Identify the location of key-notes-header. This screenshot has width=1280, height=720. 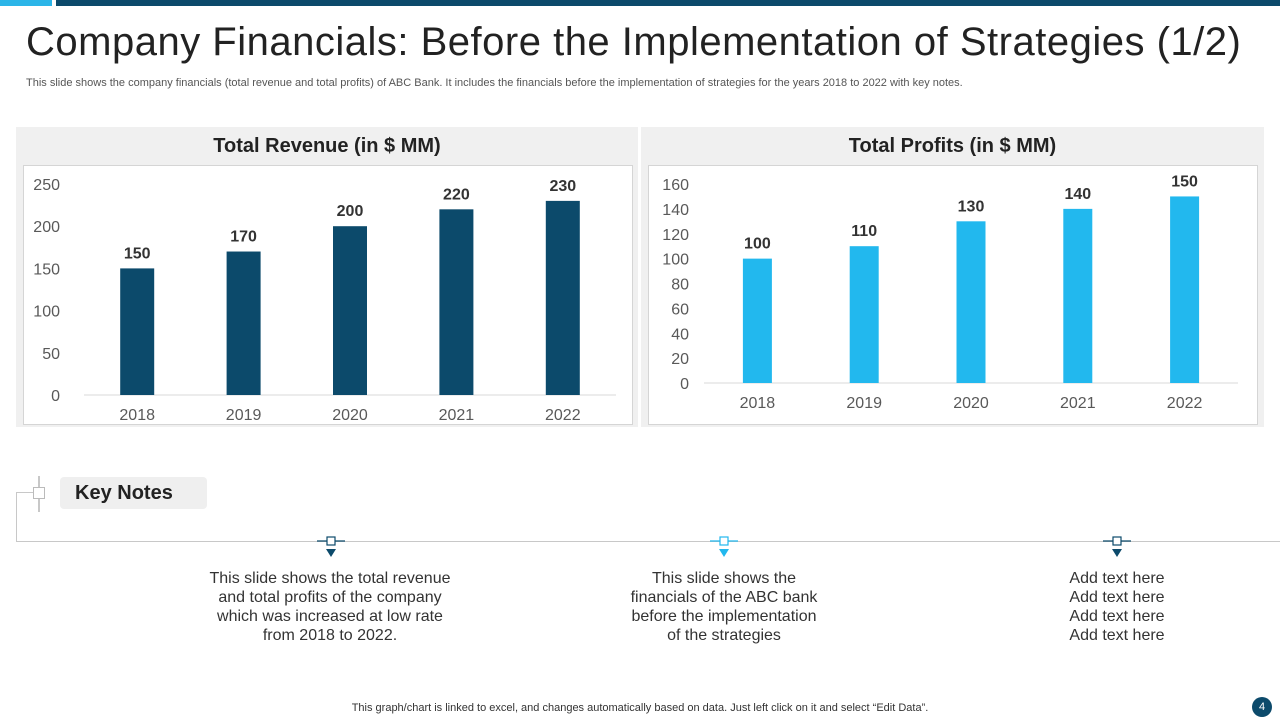
(133, 493).